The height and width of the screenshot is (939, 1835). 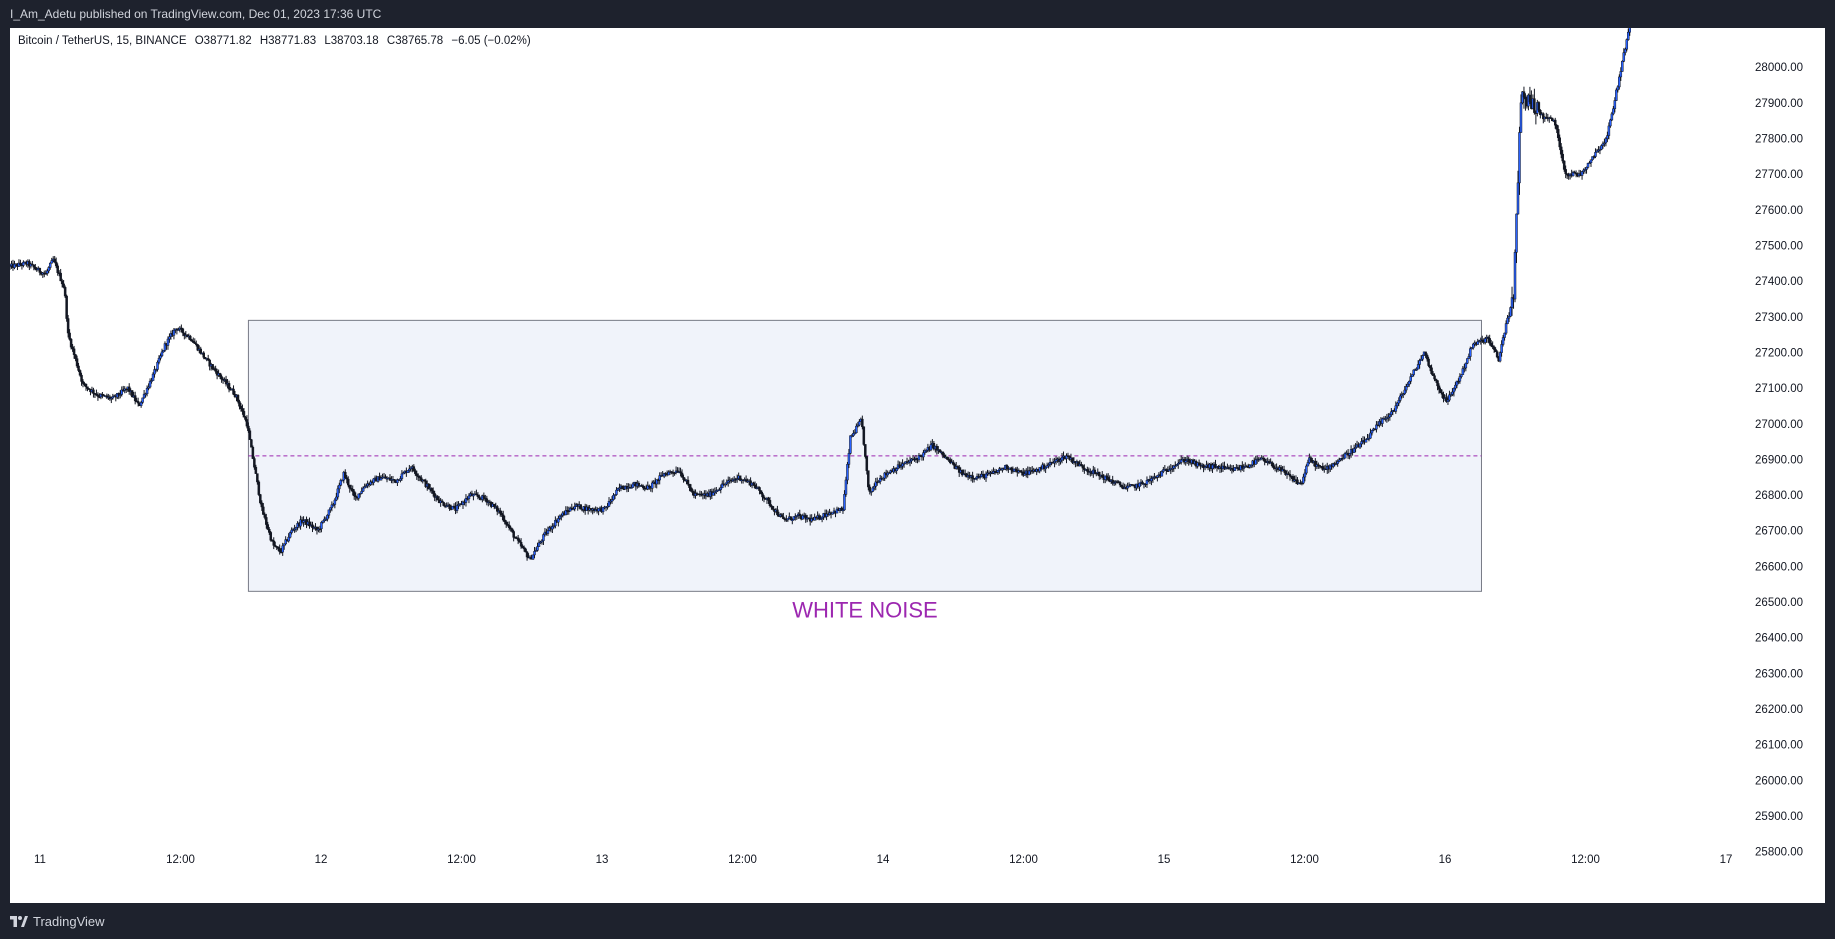 I want to click on footer-brand: TradingView, so click(x=69, y=921).